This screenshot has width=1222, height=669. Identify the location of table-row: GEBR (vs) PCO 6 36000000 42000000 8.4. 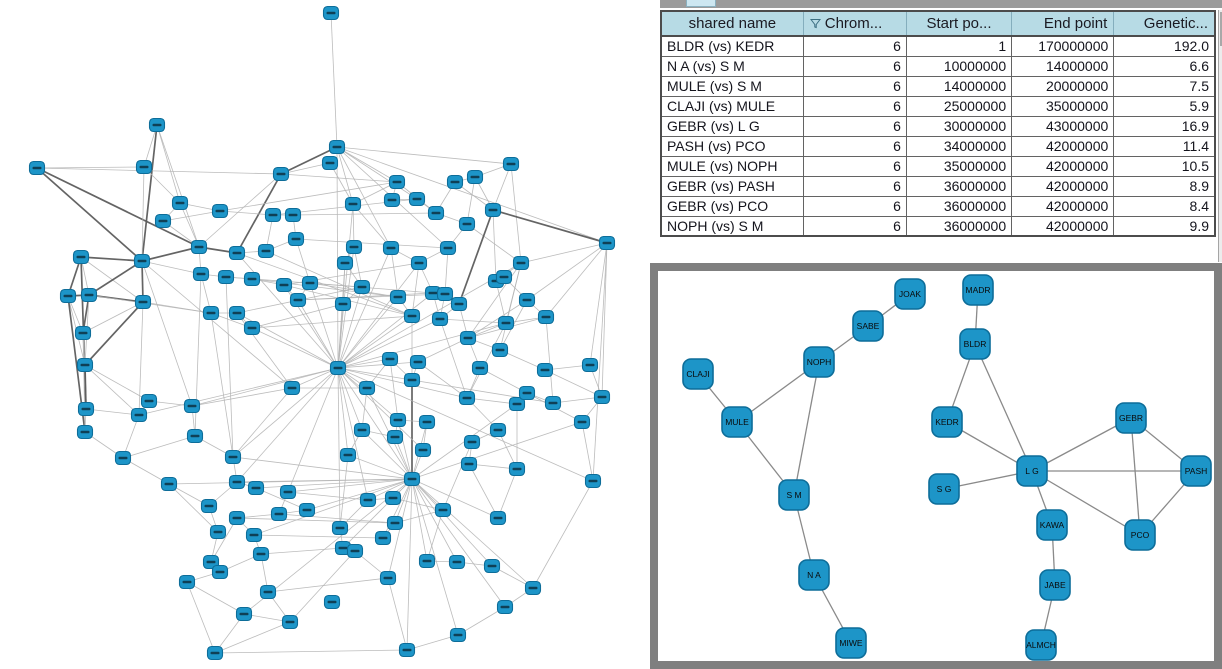
(938, 206).